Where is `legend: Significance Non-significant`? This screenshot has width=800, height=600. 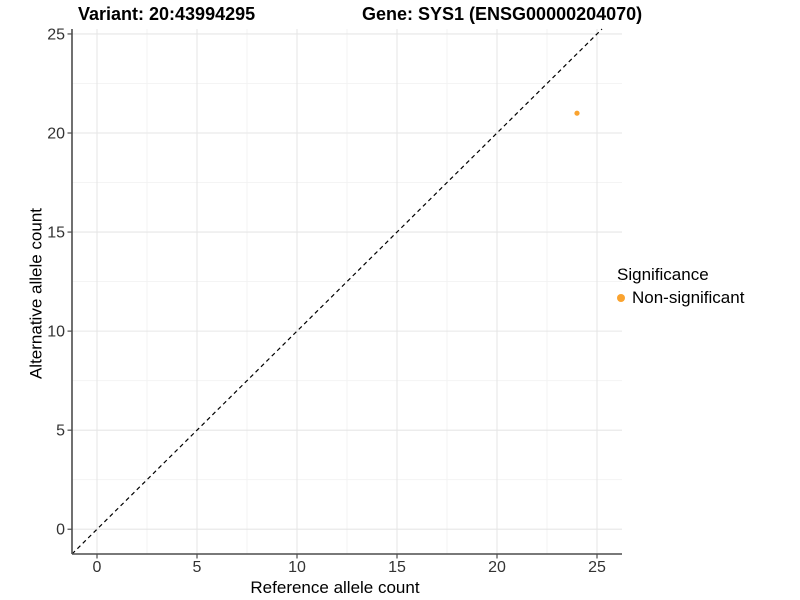
legend: Significance Non-significant is located at coordinates (680, 286).